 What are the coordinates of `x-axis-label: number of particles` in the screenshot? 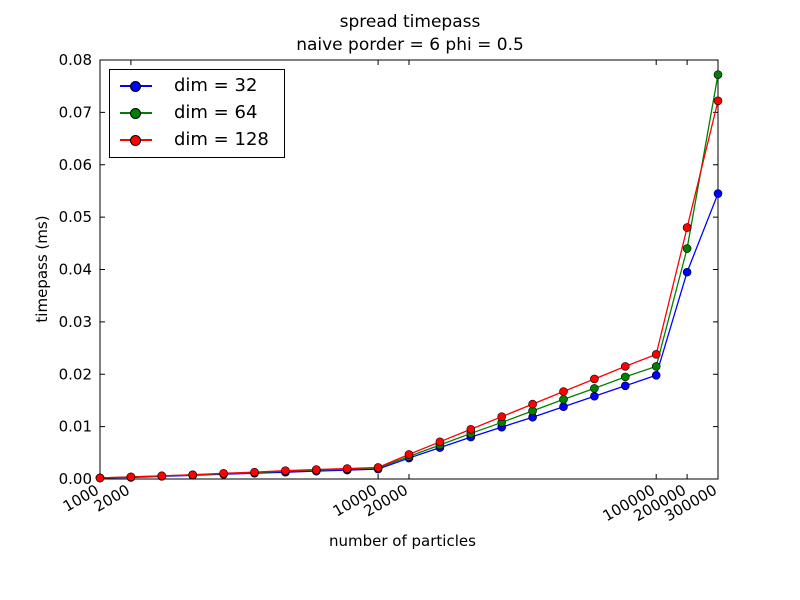 It's located at (402, 541).